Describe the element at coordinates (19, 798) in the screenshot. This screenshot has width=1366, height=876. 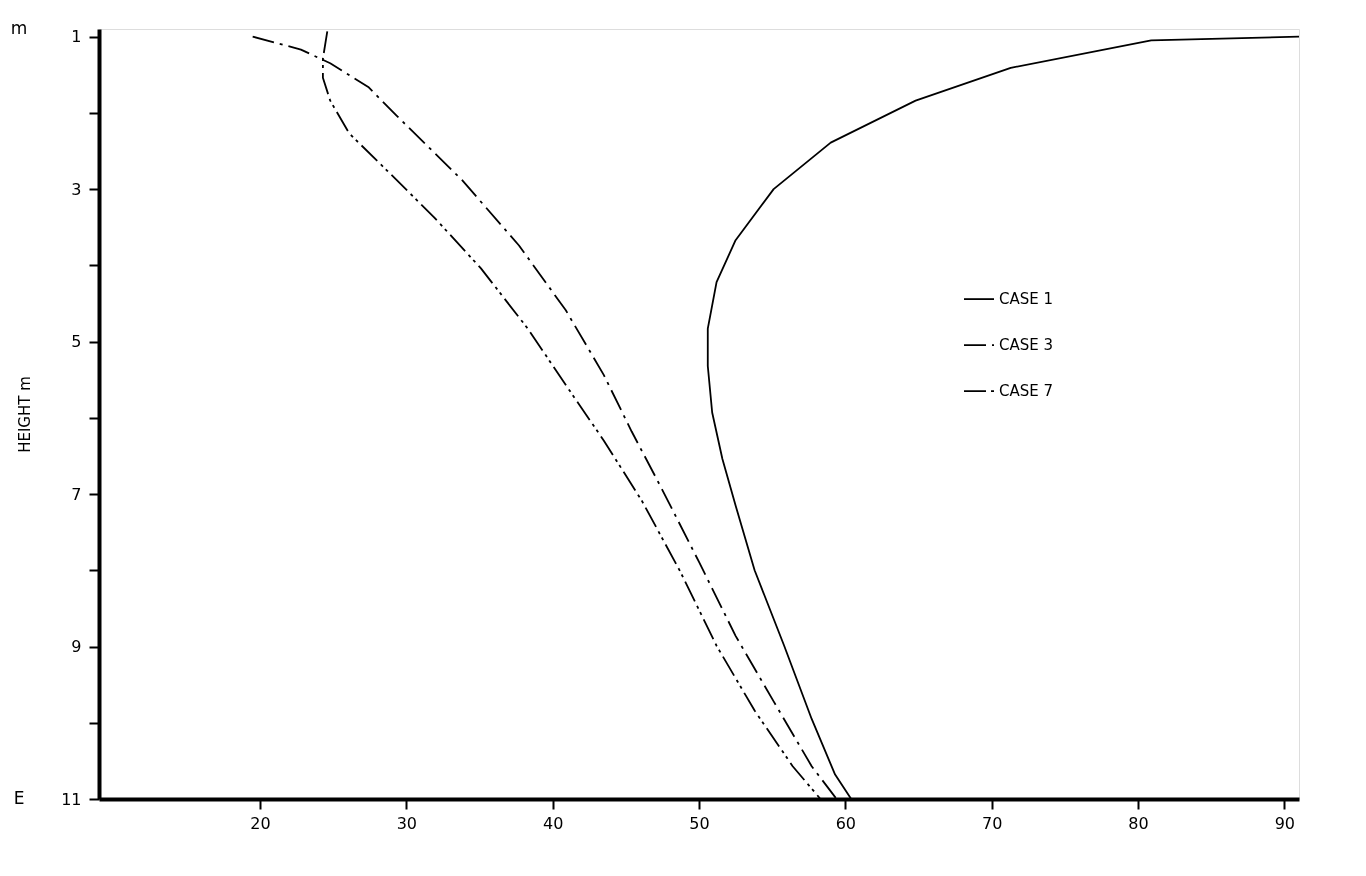
I see `text: E` at that location.